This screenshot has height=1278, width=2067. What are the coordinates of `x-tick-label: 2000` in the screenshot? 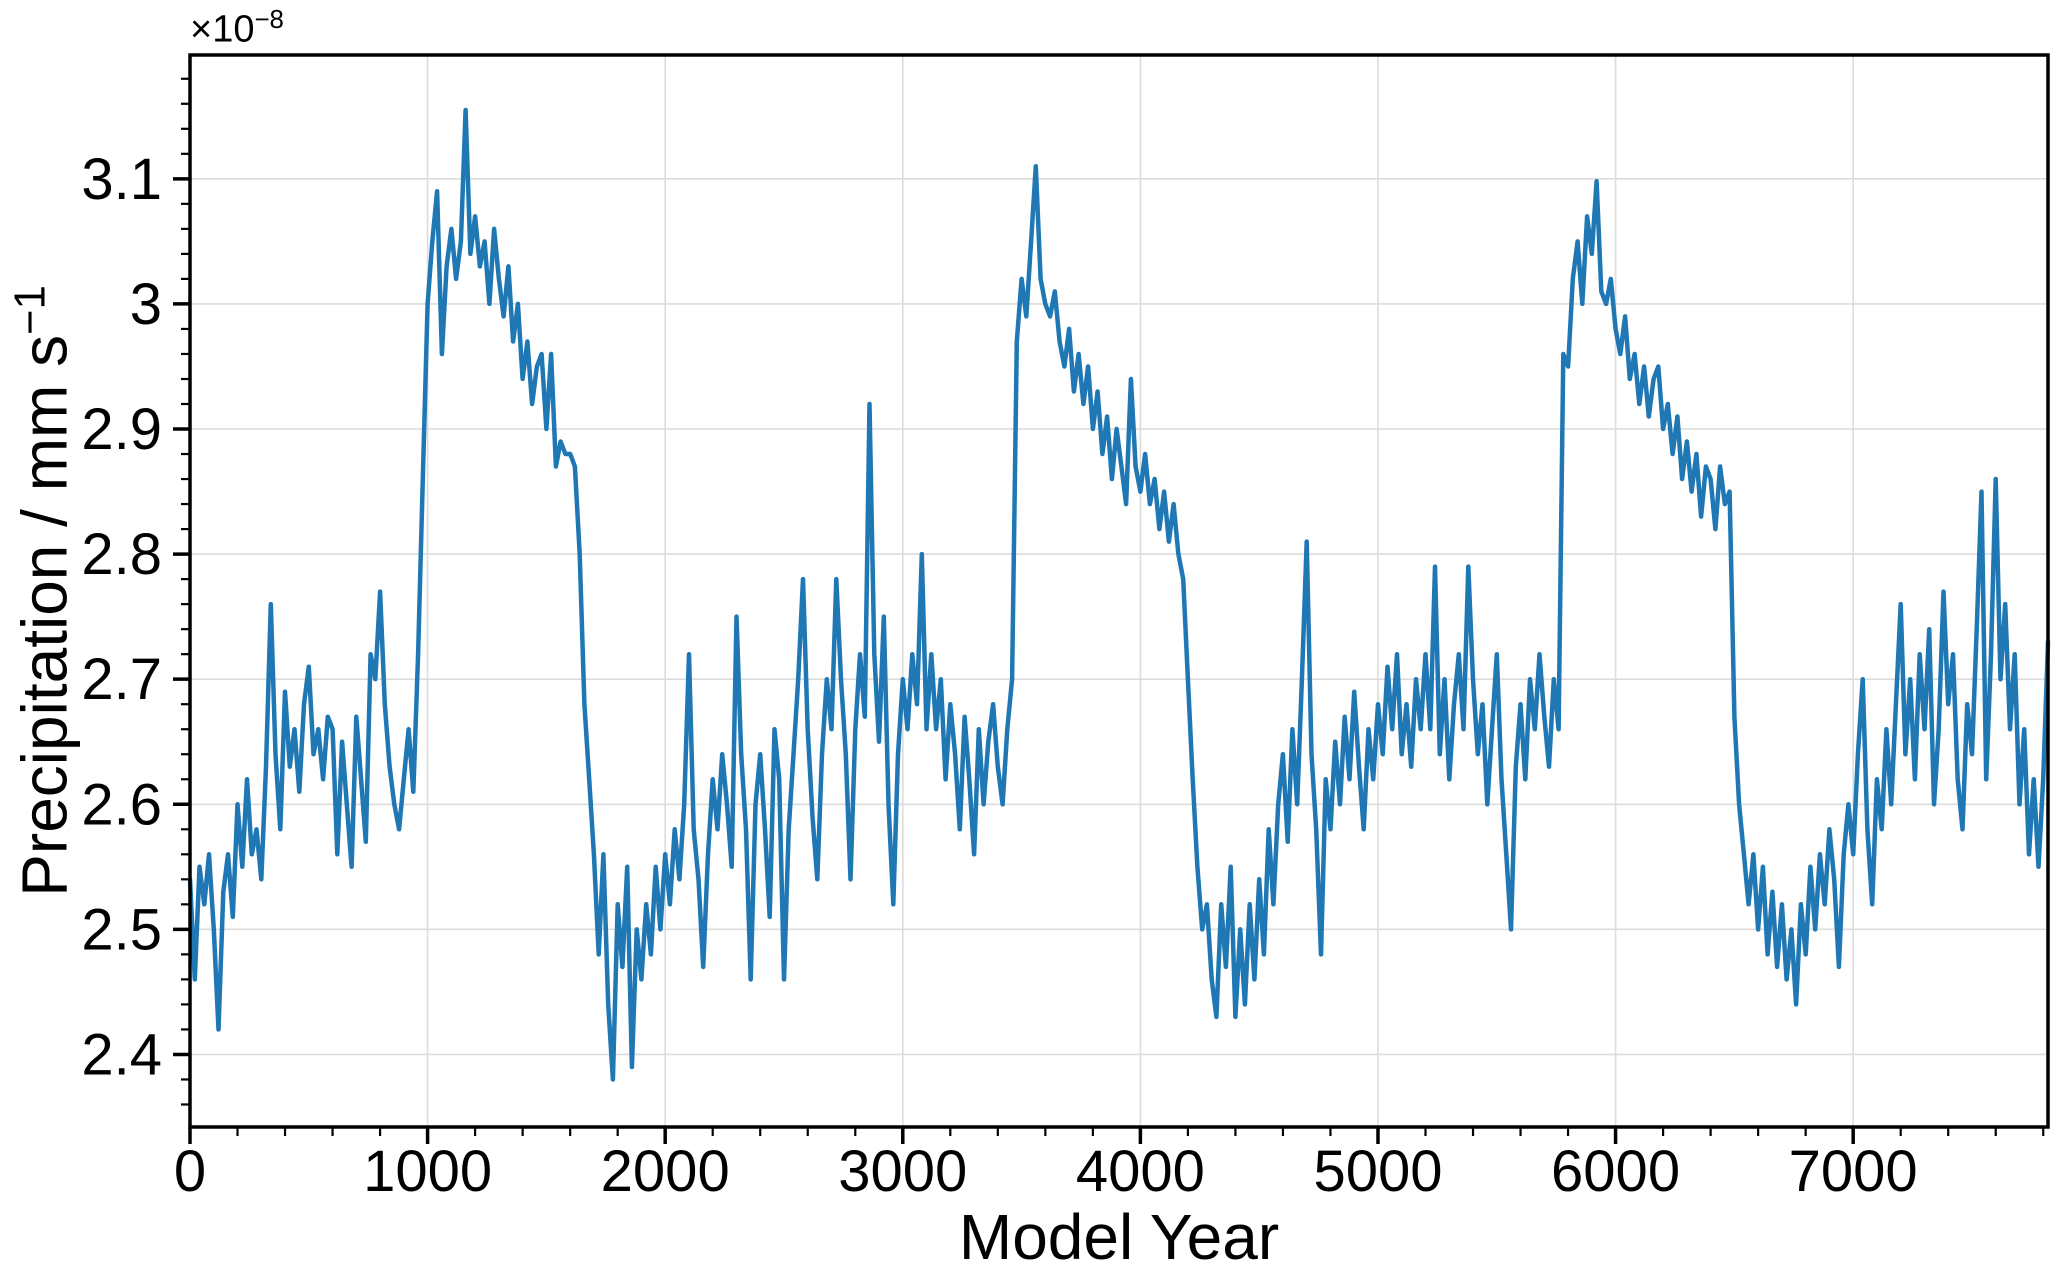 It's located at (665, 1171).